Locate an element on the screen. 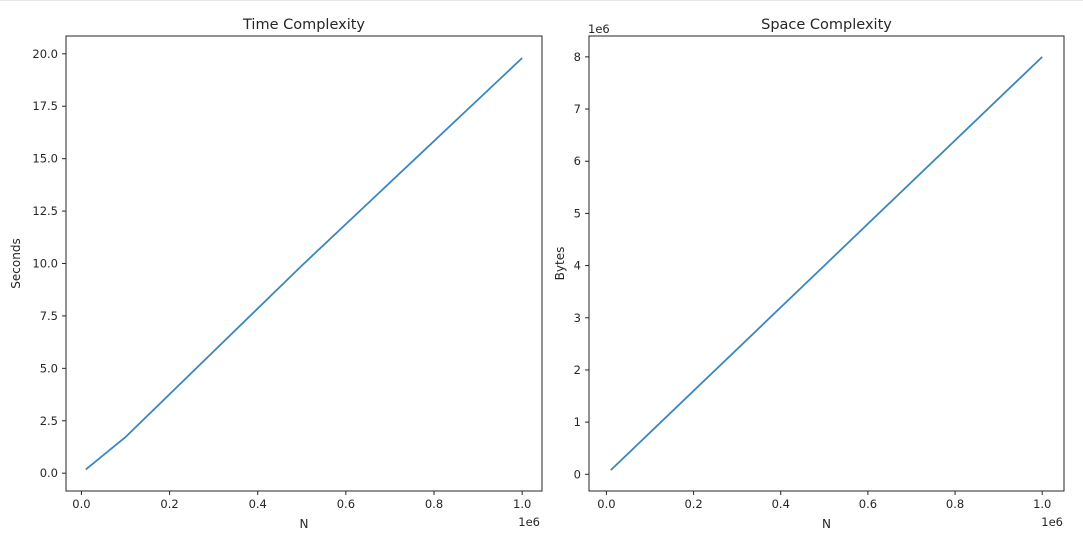 The image size is (1083, 555). y-tick-label: 0 is located at coordinates (577, 474).